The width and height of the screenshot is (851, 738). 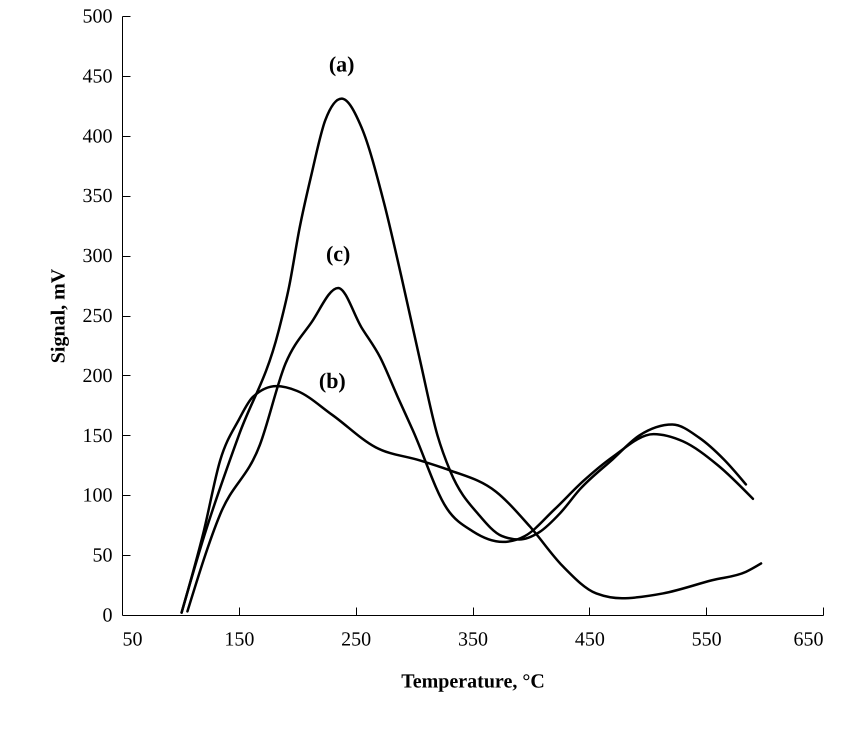 I want to click on y-axis-title: Signal, mV, so click(x=59, y=316).